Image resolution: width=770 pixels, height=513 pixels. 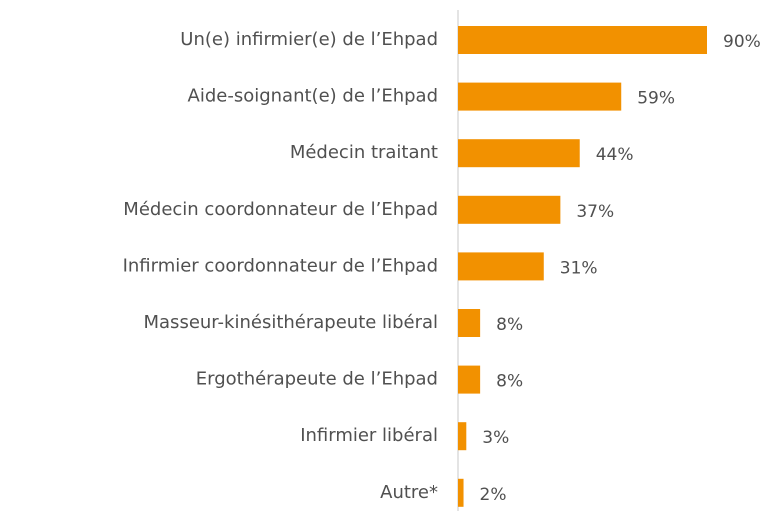 What do you see at coordinates (495, 438) in the screenshot?
I see `value-label: 3%` at bounding box center [495, 438].